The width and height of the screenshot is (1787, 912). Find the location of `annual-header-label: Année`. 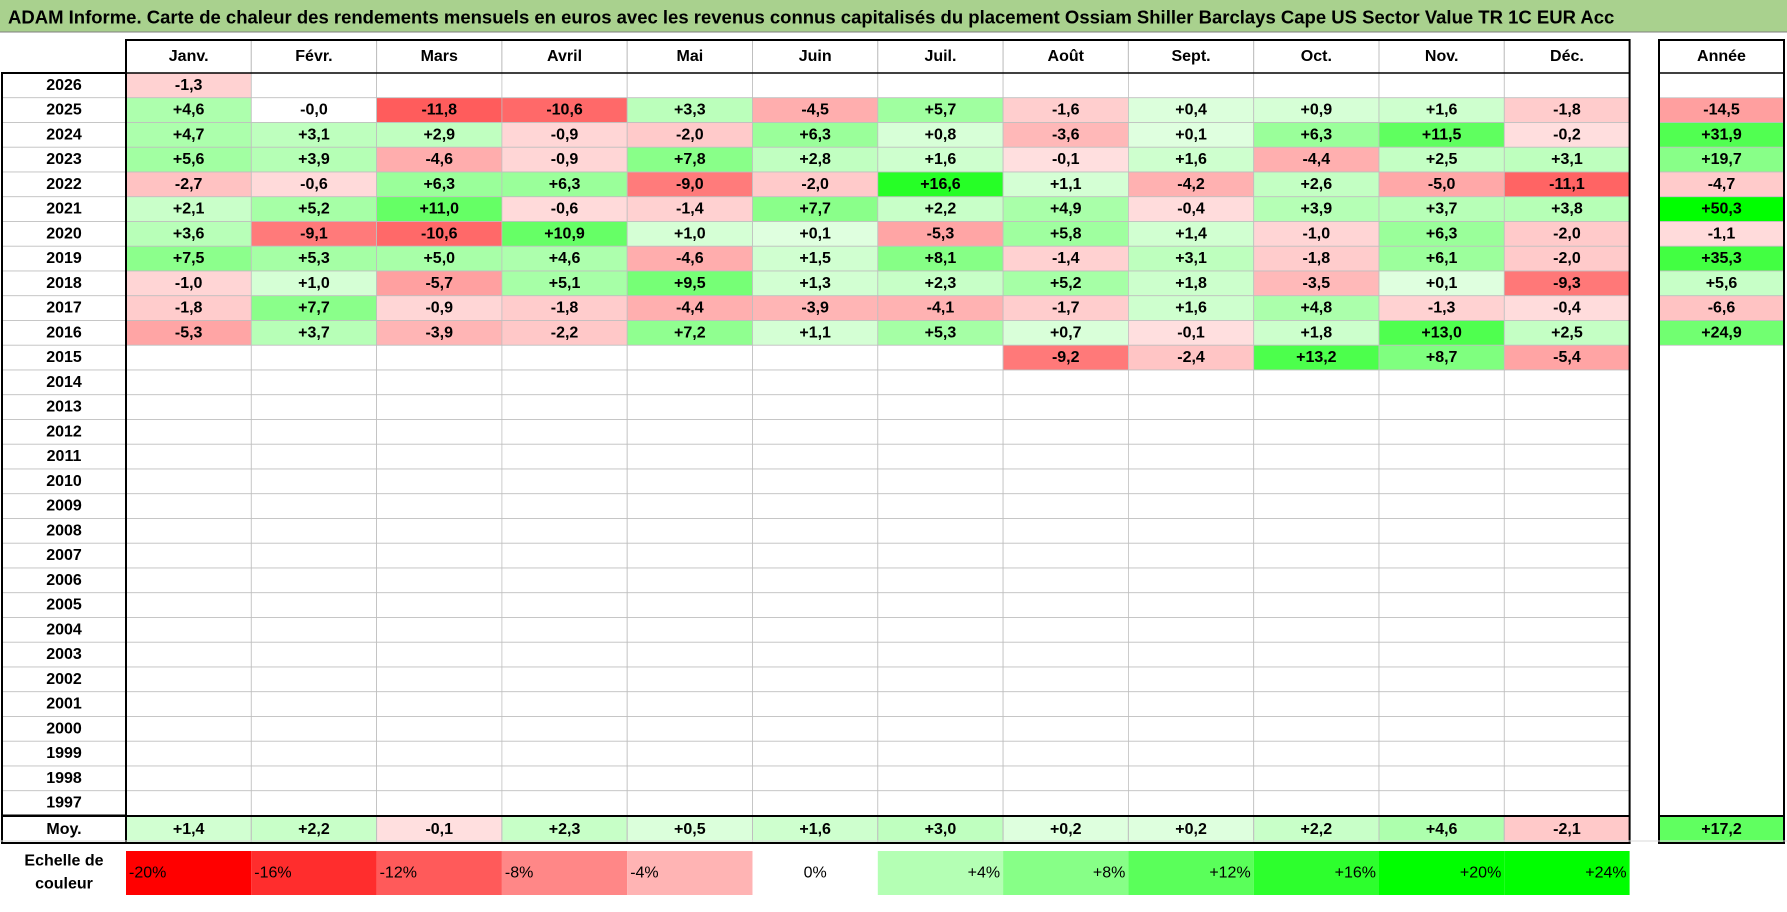

annual-header-label: Année is located at coordinates (1721, 56).